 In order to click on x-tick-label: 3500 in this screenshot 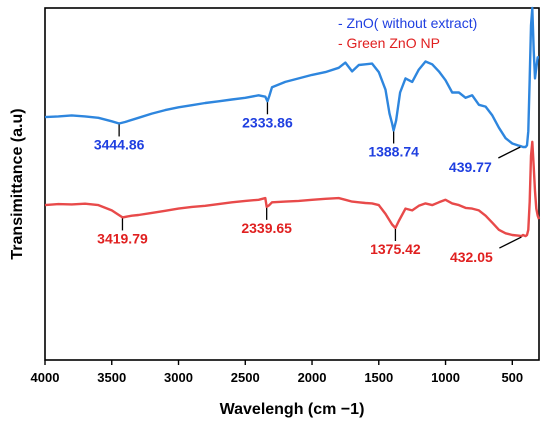, I will do `click(111, 377)`.